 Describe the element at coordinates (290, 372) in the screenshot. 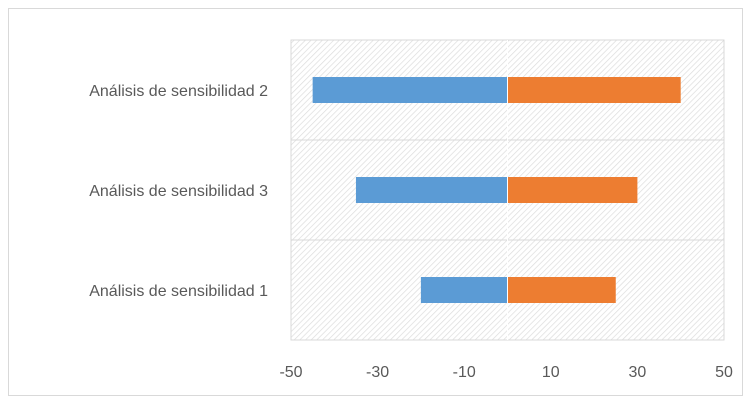

I see `x-tick-label: -50` at that location.